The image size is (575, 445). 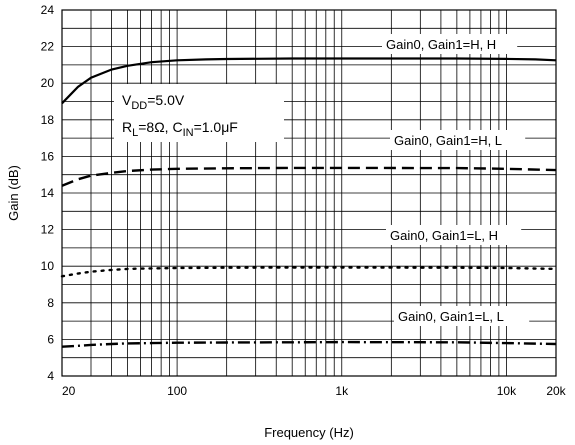 What do you see at coordinates (507, 391) in the screenshot?
I see `x-tick-label: 10k` at bounding box center [507, 391].